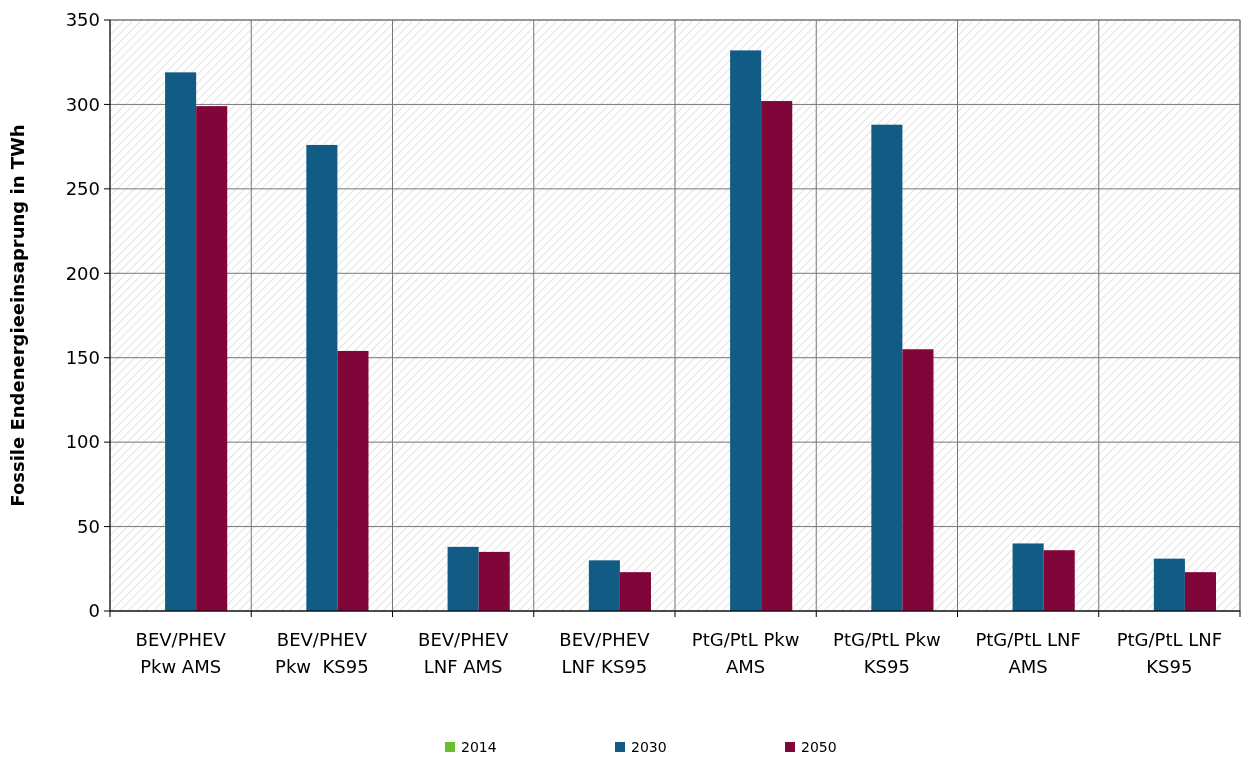 Image resolution: width=1248 pixels, height=764 pixels. What do you see at coordinates (745, 653) in the screenshot?
I see `x-tick-label: PtG/PtL Pkw AMS` at bounding box center [745, 653].